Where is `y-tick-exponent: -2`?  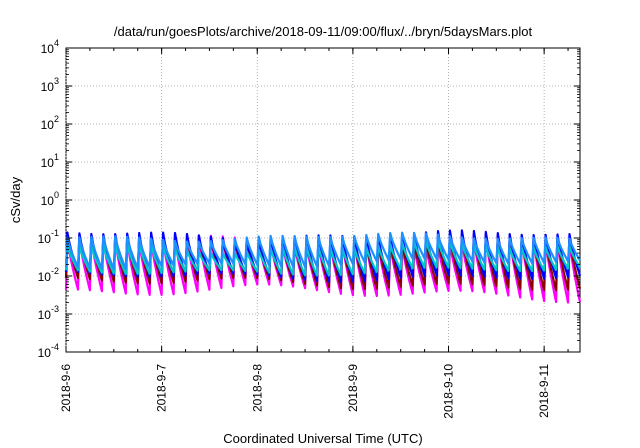
y-tick-exponent: -2 is located at coordinates (55, 271).